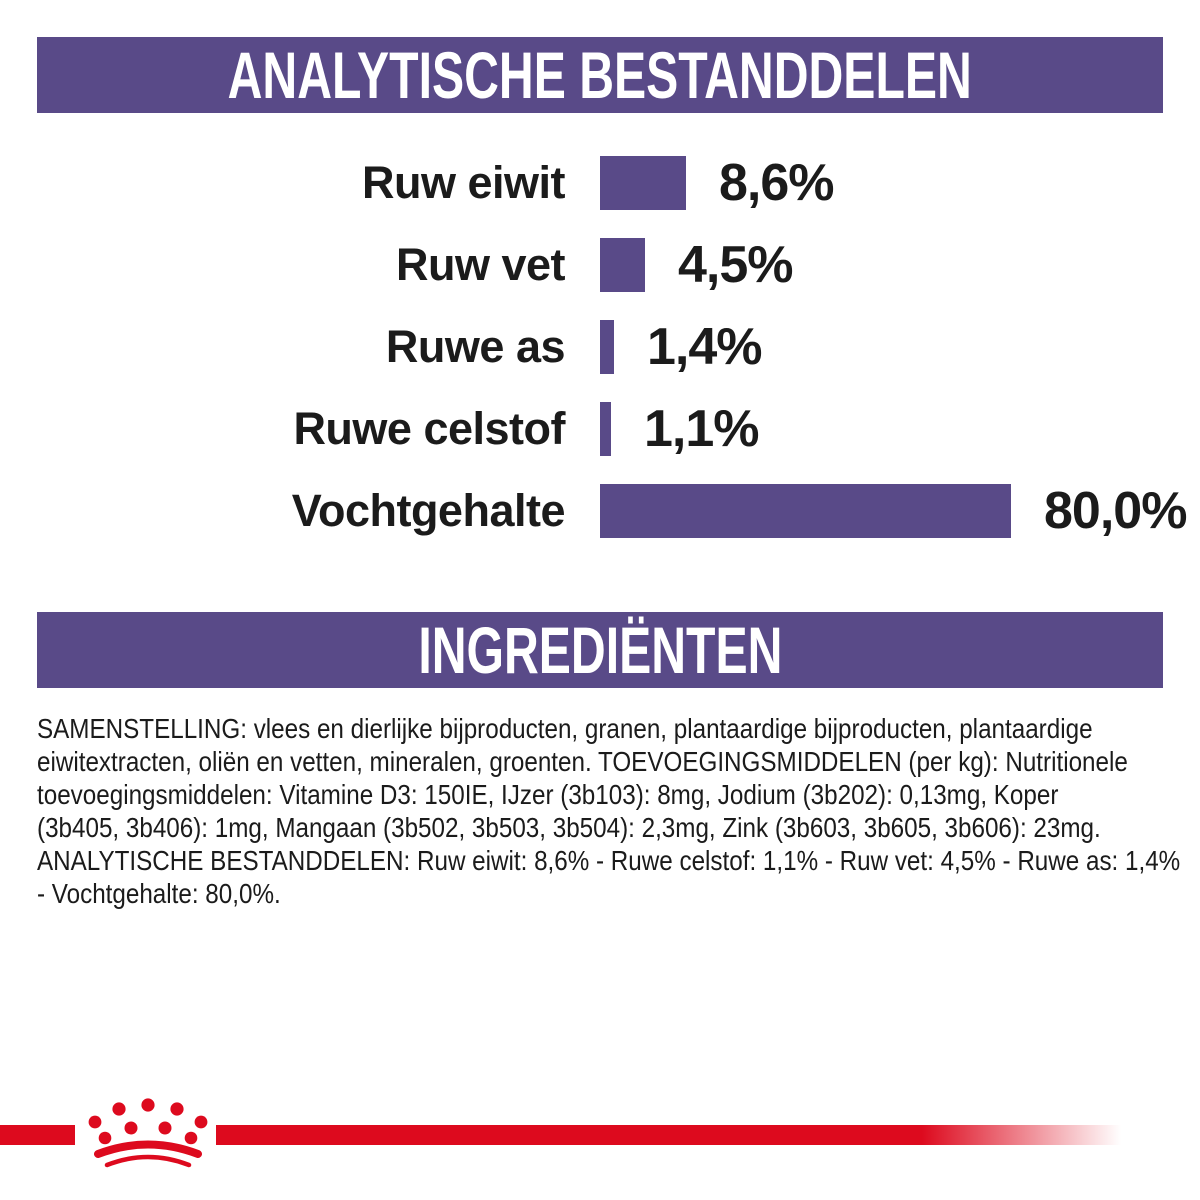 The image size is (1200, 1200). What do you see at coordinates (429, 428) in the screenshot?
I see `chart-label: Ruwe celstof` at bounding box center [429, 428].